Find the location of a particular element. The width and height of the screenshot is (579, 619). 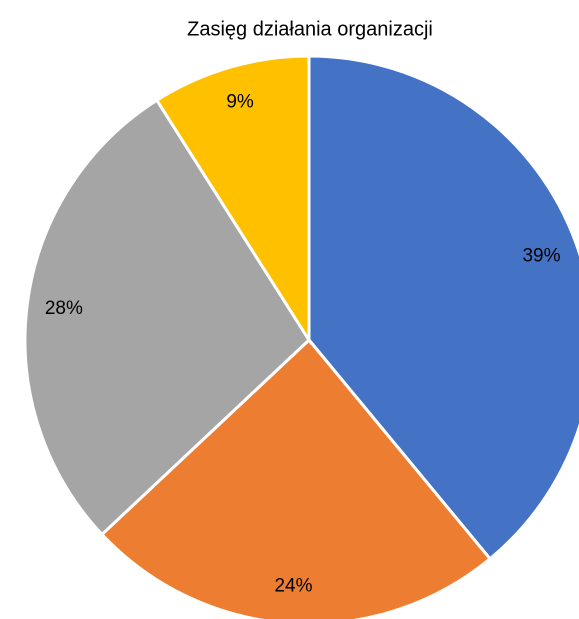

pie-slice is located at coordinates (232, 200).